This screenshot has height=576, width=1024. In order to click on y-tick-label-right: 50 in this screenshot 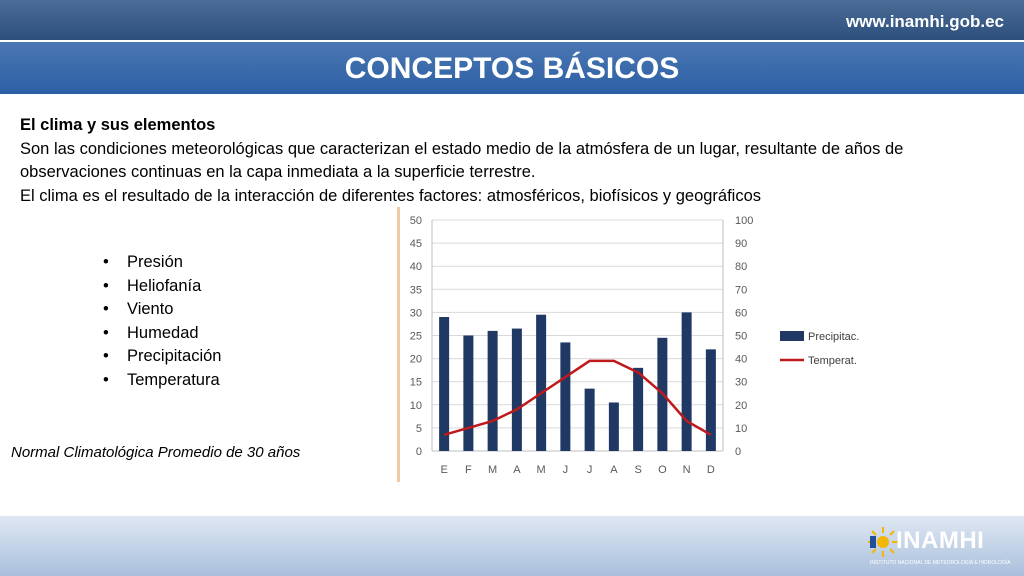, I will do `click(741, 337)`.